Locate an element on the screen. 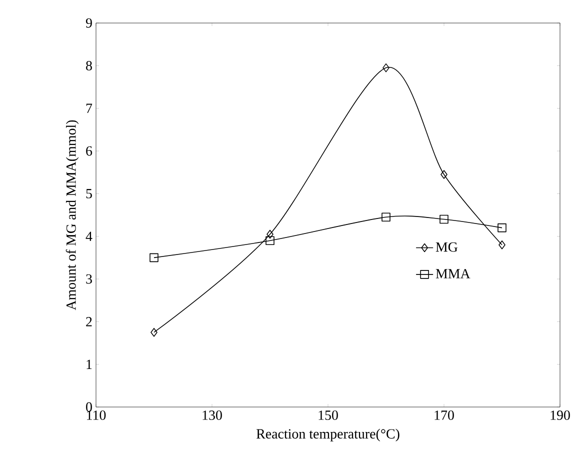 The width and height of the screenshot is (575, 472). x-tick-label: 190 is located at coordinates (560, 415).